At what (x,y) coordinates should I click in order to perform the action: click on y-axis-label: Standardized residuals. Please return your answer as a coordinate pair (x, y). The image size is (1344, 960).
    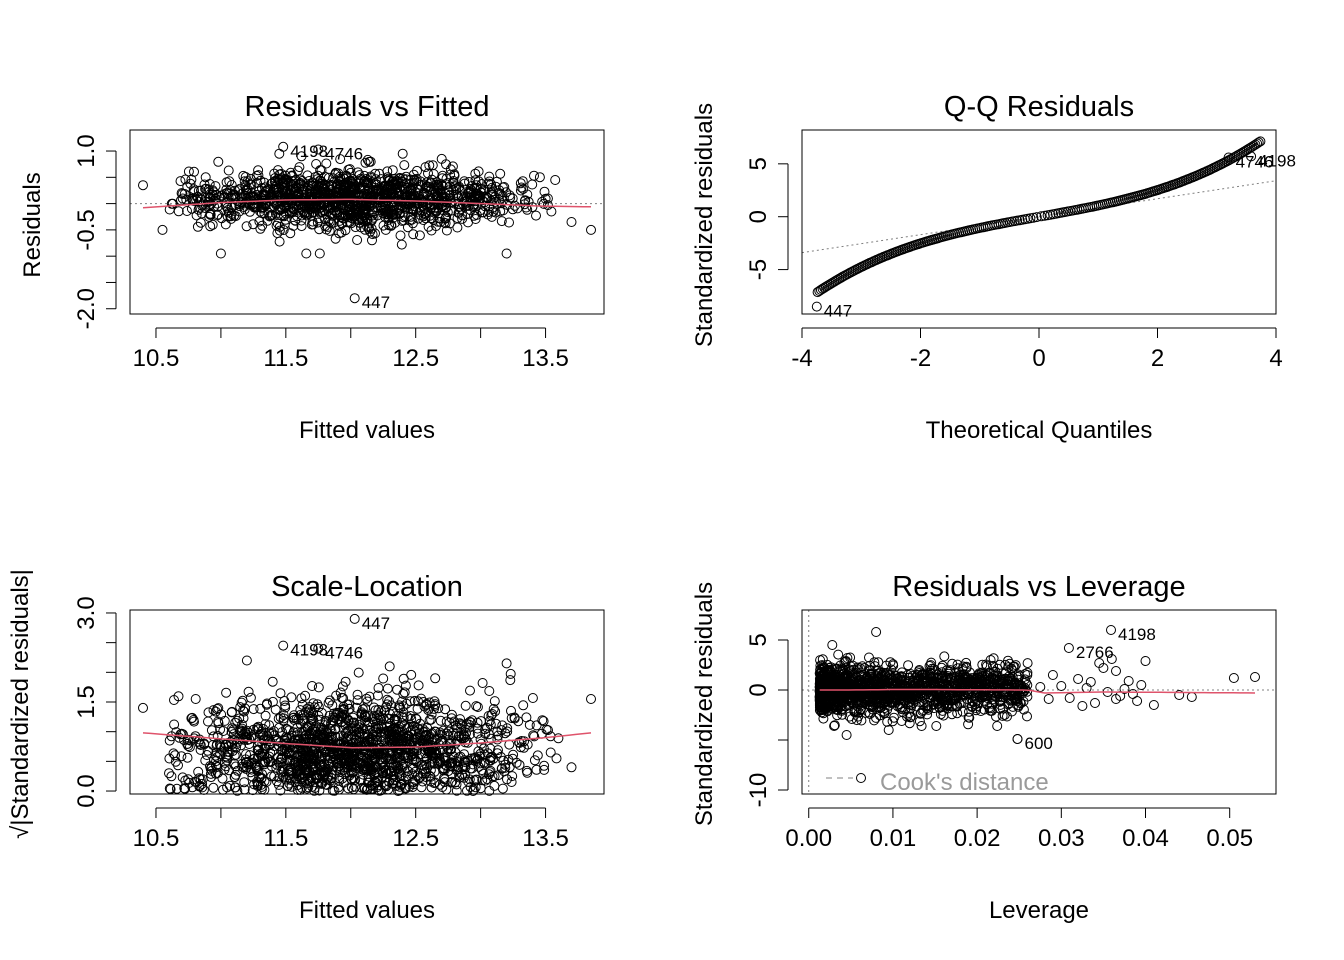
    Looking at the image, I should click on (704, 225).